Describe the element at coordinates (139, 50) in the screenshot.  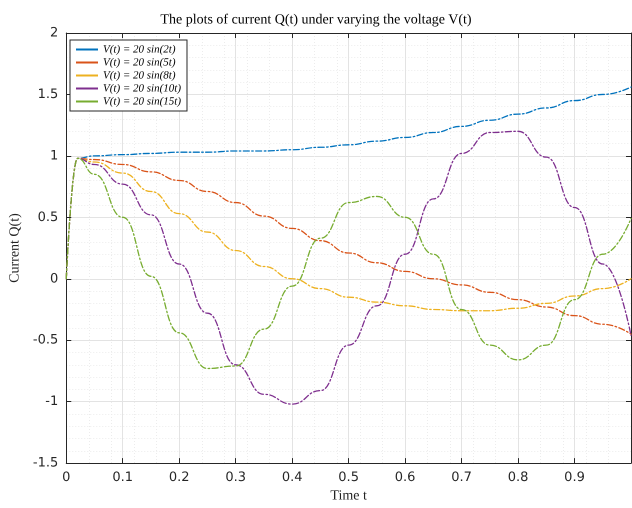
I see `legend-label: V(t) = 20 sin(2t)` at that location.